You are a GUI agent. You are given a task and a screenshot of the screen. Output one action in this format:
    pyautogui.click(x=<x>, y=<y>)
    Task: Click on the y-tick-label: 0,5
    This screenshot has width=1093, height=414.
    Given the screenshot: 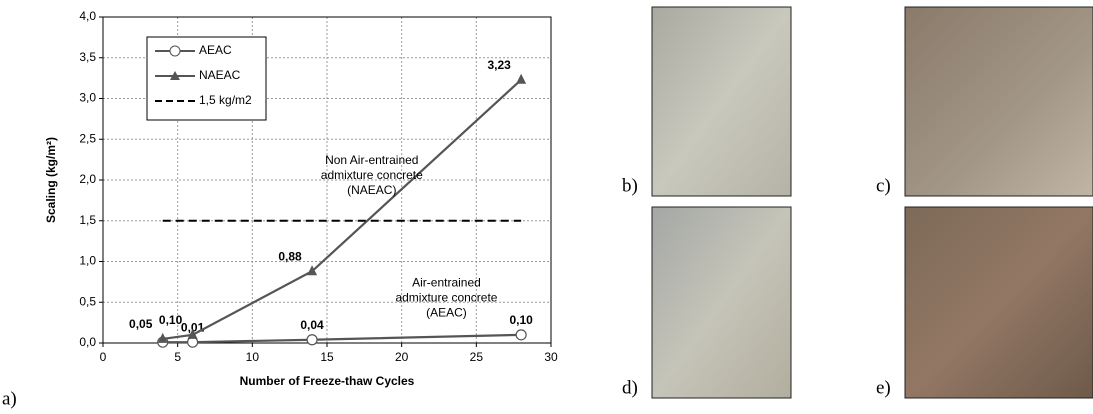 What is the action you would take?
    pyautogui.click(x=87, y=301)
    